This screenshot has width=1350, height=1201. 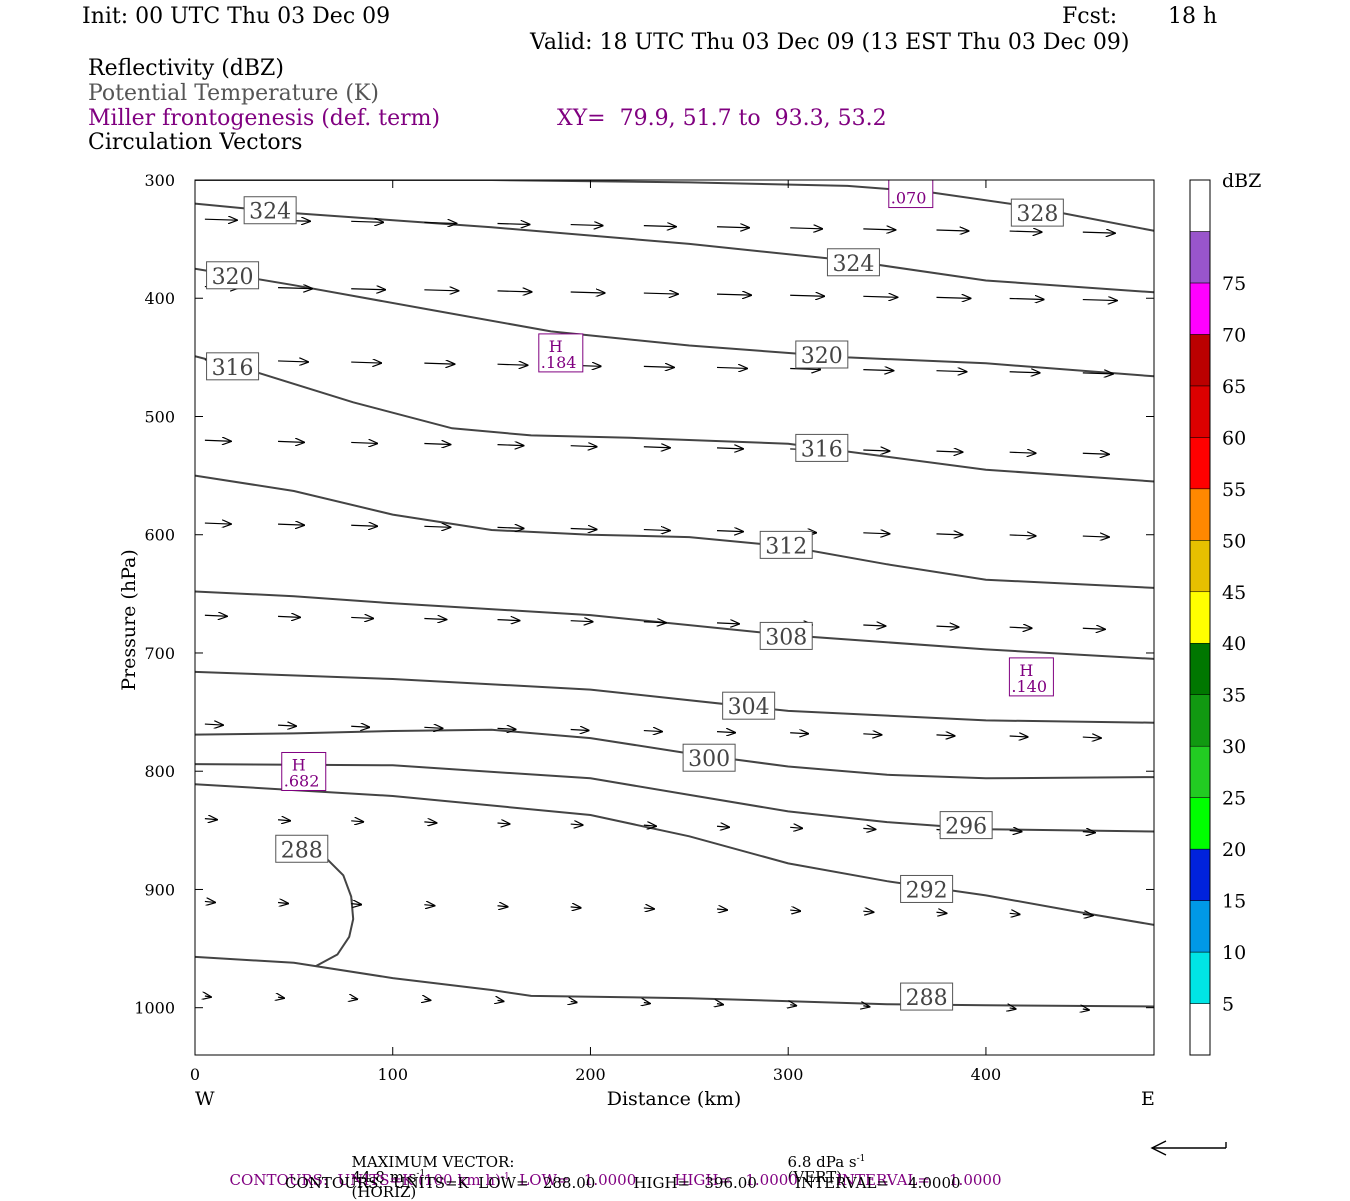 I want to click on theta-label-text: 316, so click(x=822, y=449).